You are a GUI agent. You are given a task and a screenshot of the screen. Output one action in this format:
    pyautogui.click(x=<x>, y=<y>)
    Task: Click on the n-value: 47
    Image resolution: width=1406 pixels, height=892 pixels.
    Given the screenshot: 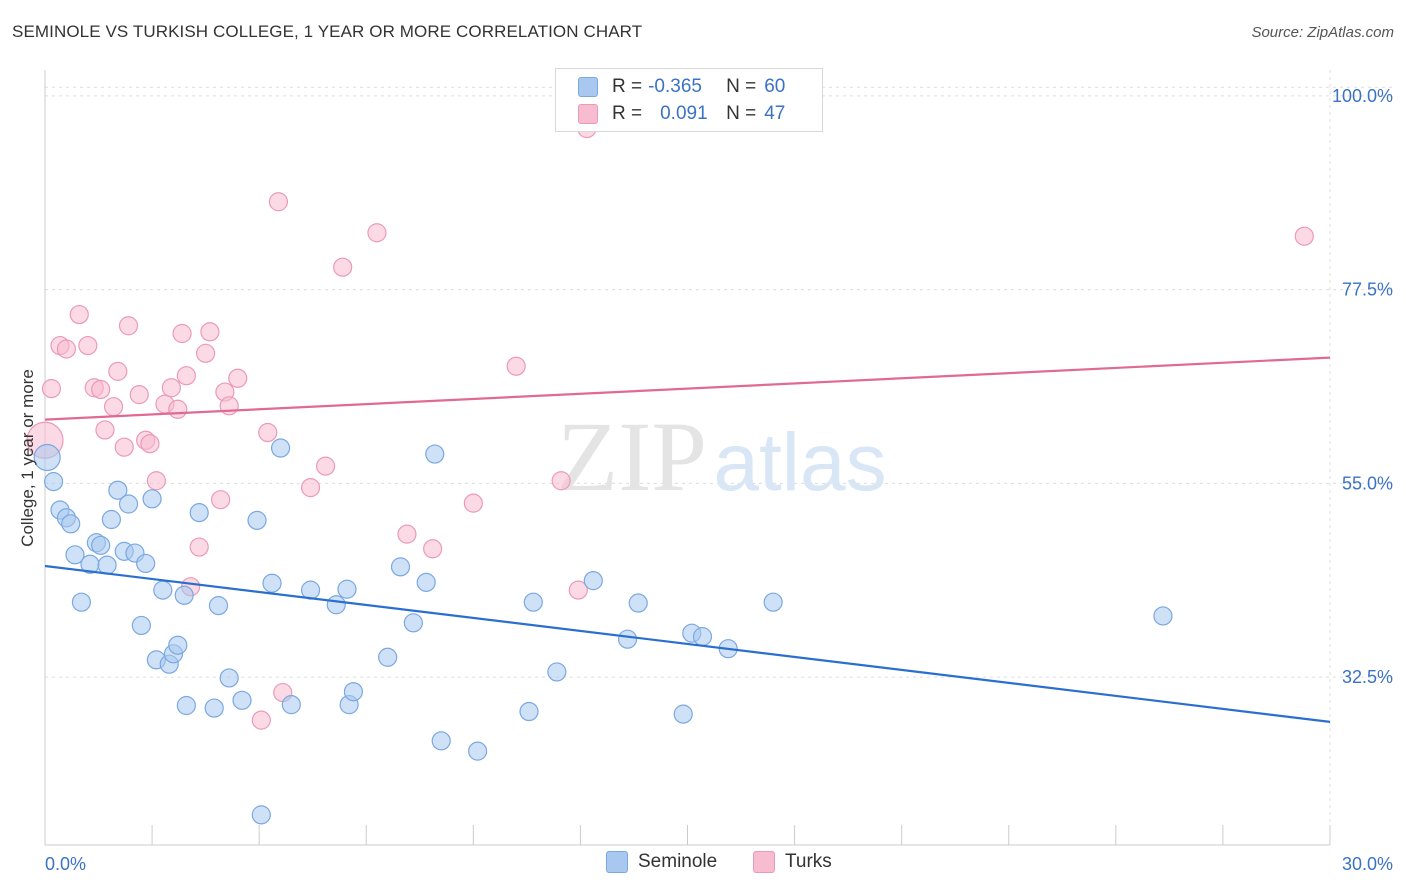 What is the action you would take?
    pyautogui.click(x=775, y=113)
    